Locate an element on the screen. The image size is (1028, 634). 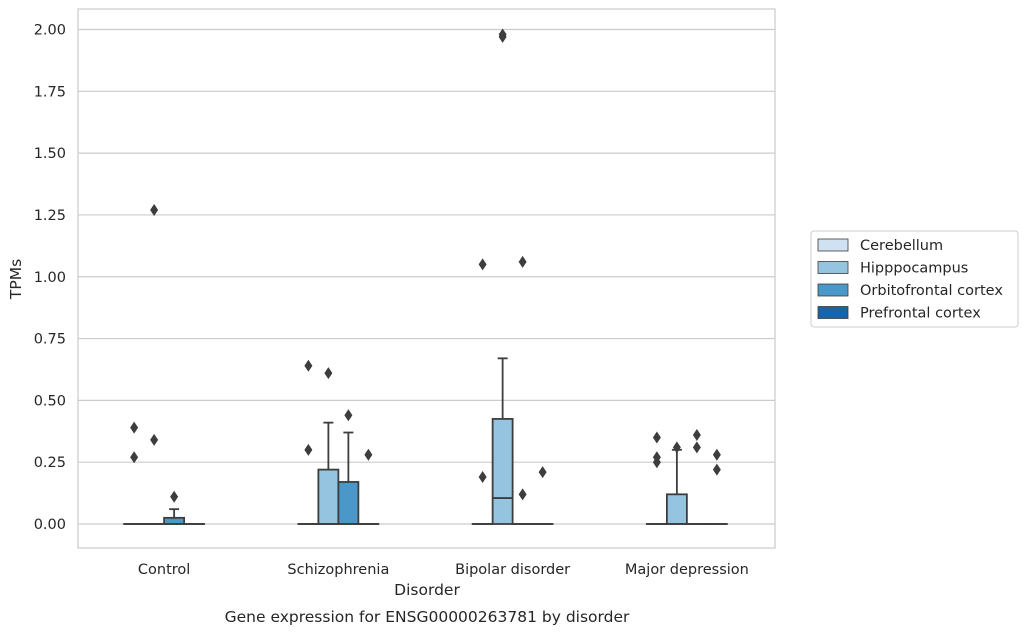
y-tick-label: 1.00 is located at coordinates (50, 278).